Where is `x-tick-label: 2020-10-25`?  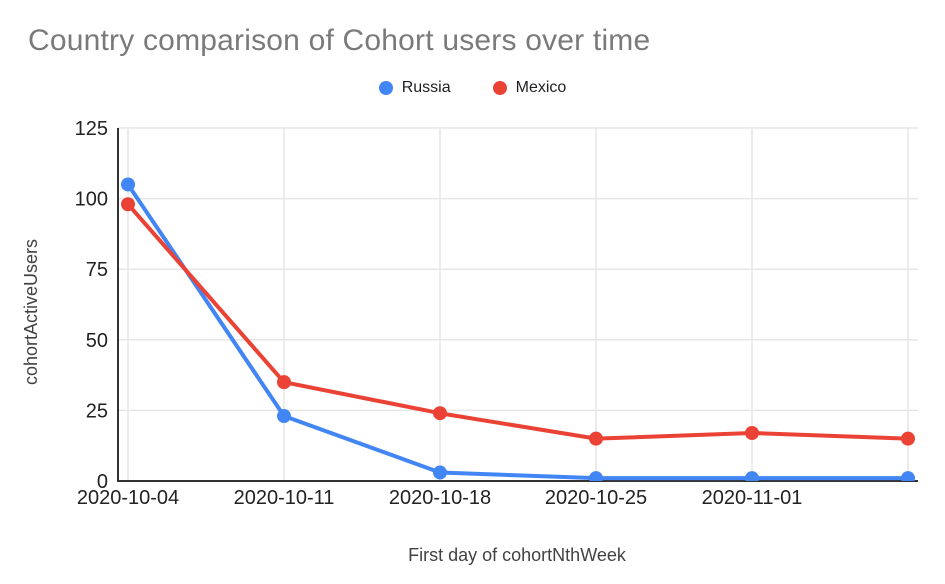 x-tick-label: 2020-10-25 is located at coordinates (596, 498).